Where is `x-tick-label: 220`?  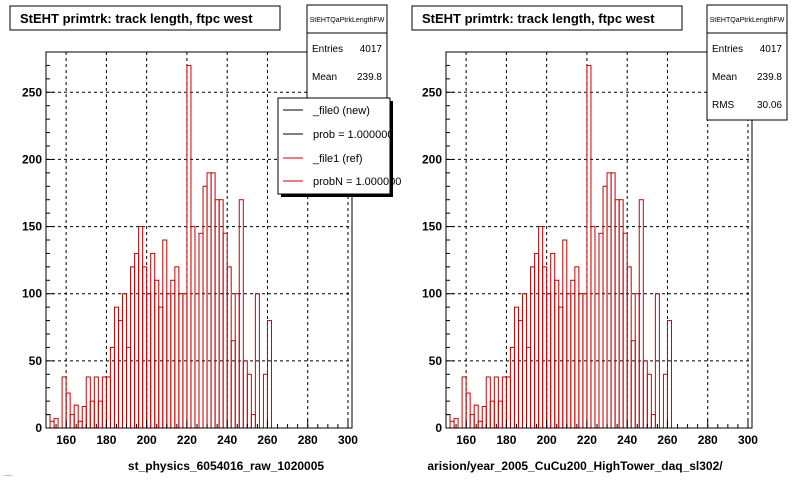
x-tick-label: 220 is located at coordinates (187, 440).